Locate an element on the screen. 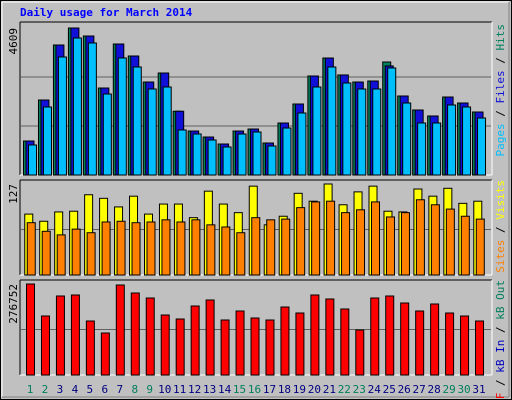 The height and width of the screenshot is (400, 512). chart-title: Daily usage for March 2014 is located at coordinates (106, 12).